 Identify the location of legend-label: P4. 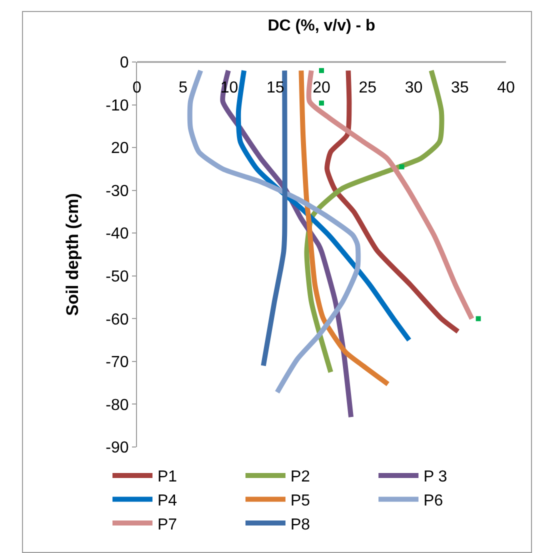
(167, 501).